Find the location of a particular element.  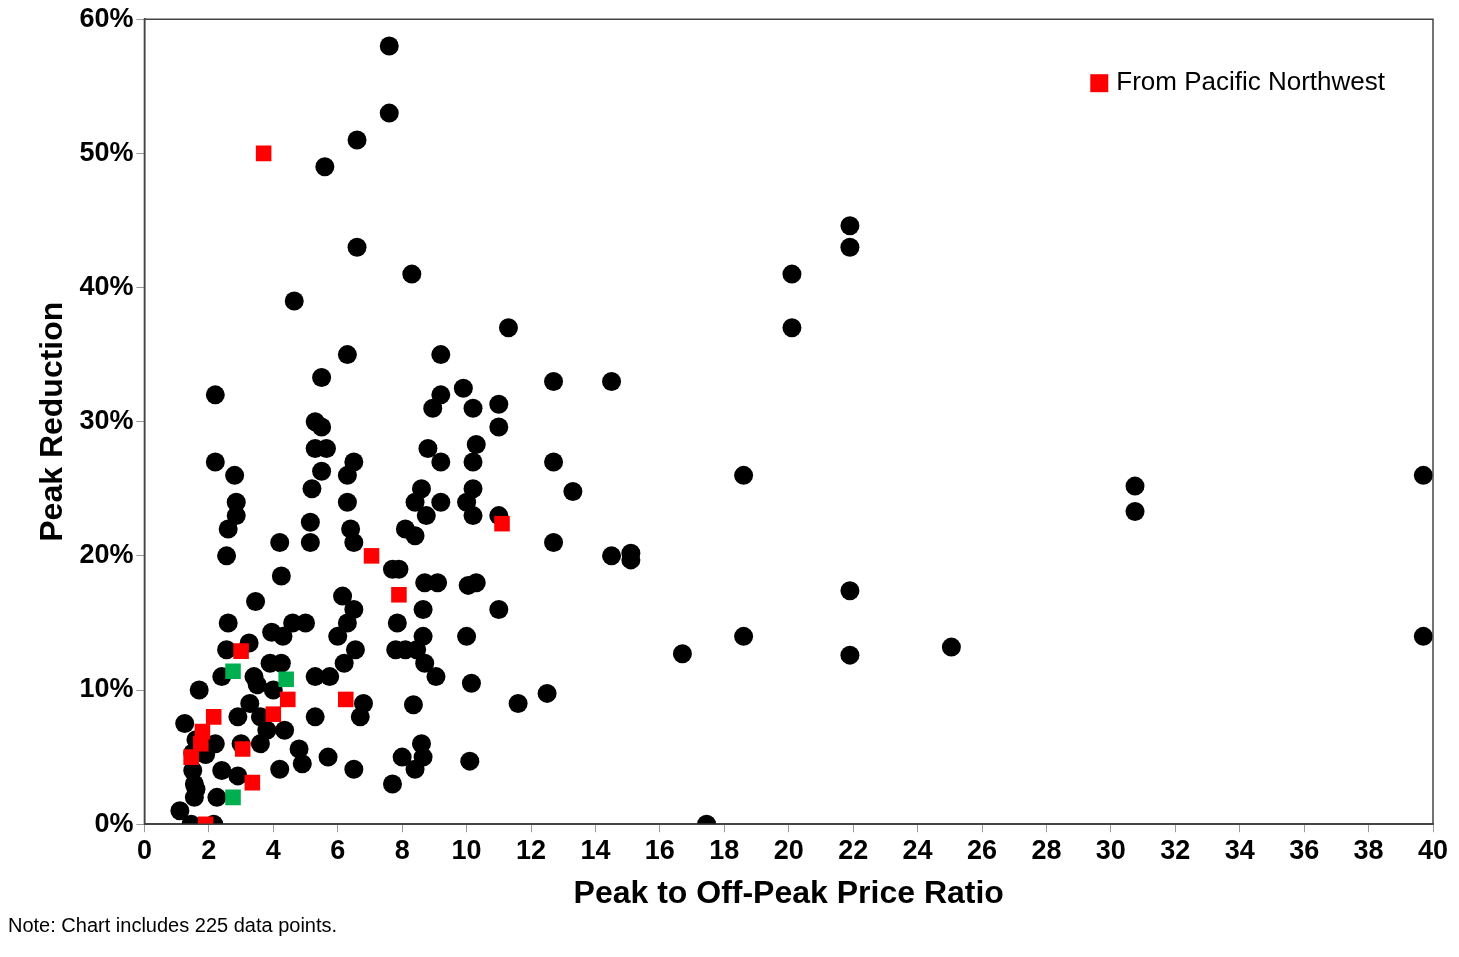

x-tick-label: 4 is located at coordinates (273, 849).